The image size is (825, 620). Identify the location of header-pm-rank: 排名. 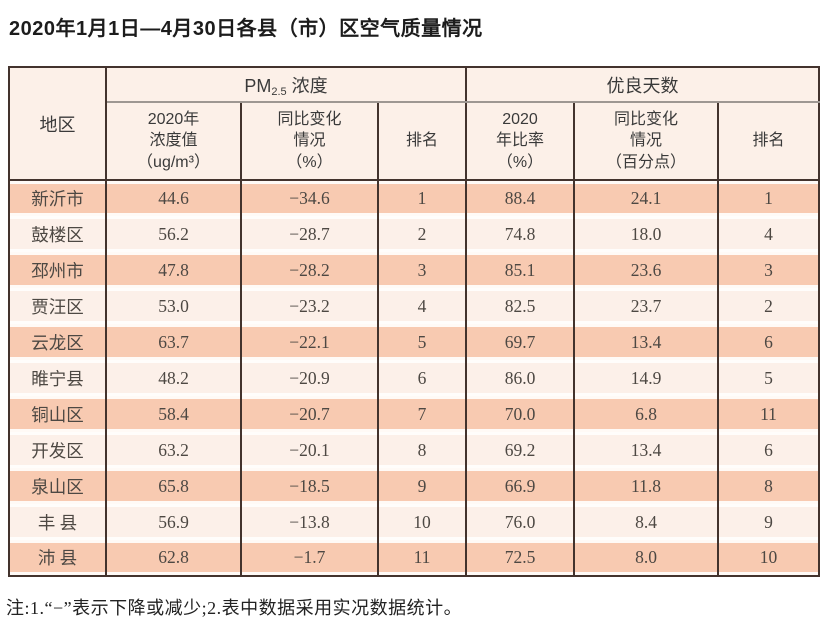
(421, 141).